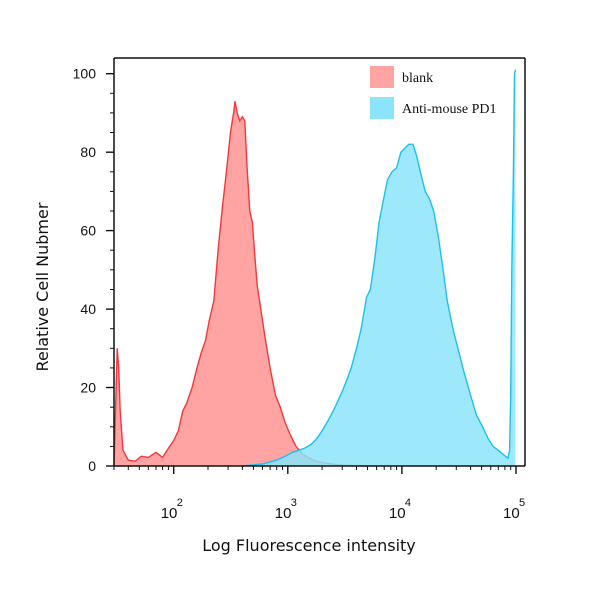 Image resolution: width=591 pixels, height=591 pixels. What do you see at coordinates (433, 92) in the screenshot?
I see `legend: blank Anti-mouse PD1` at bounding box center [433, 92].